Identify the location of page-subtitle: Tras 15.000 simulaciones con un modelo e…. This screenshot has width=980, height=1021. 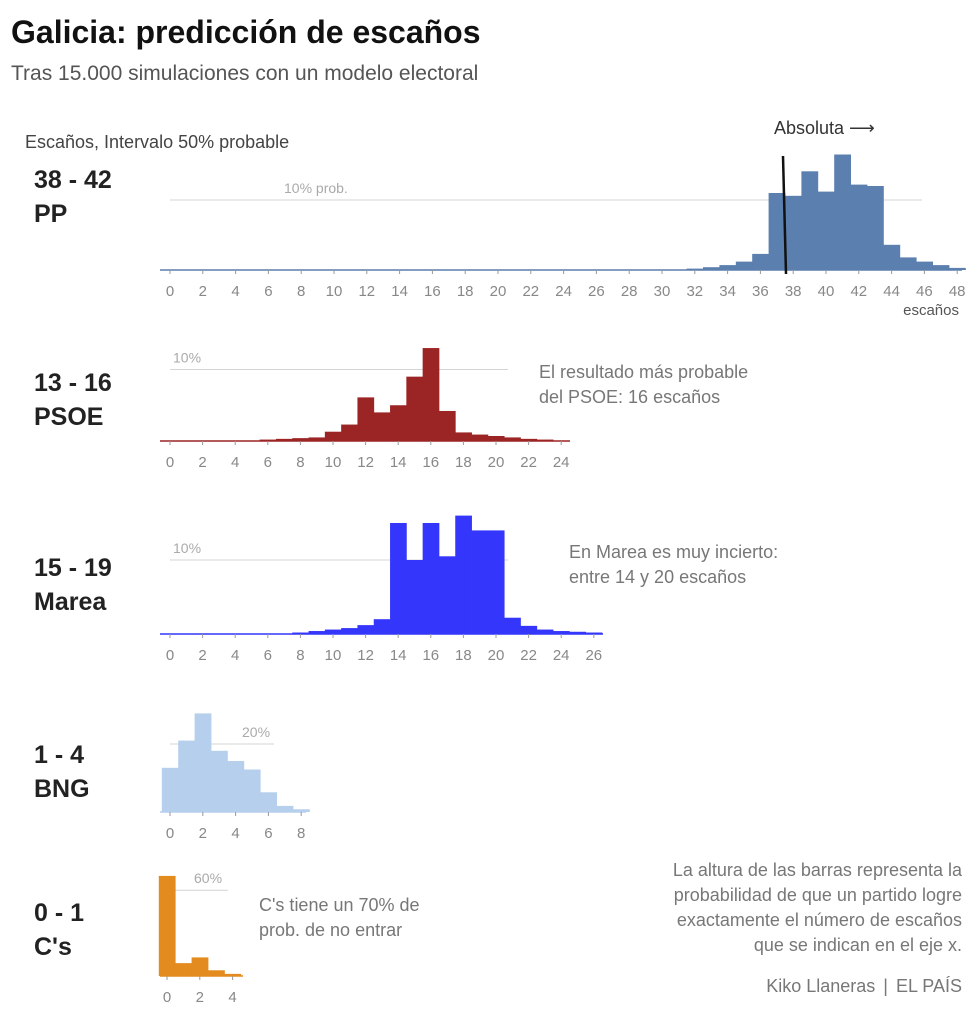
(245, 73).